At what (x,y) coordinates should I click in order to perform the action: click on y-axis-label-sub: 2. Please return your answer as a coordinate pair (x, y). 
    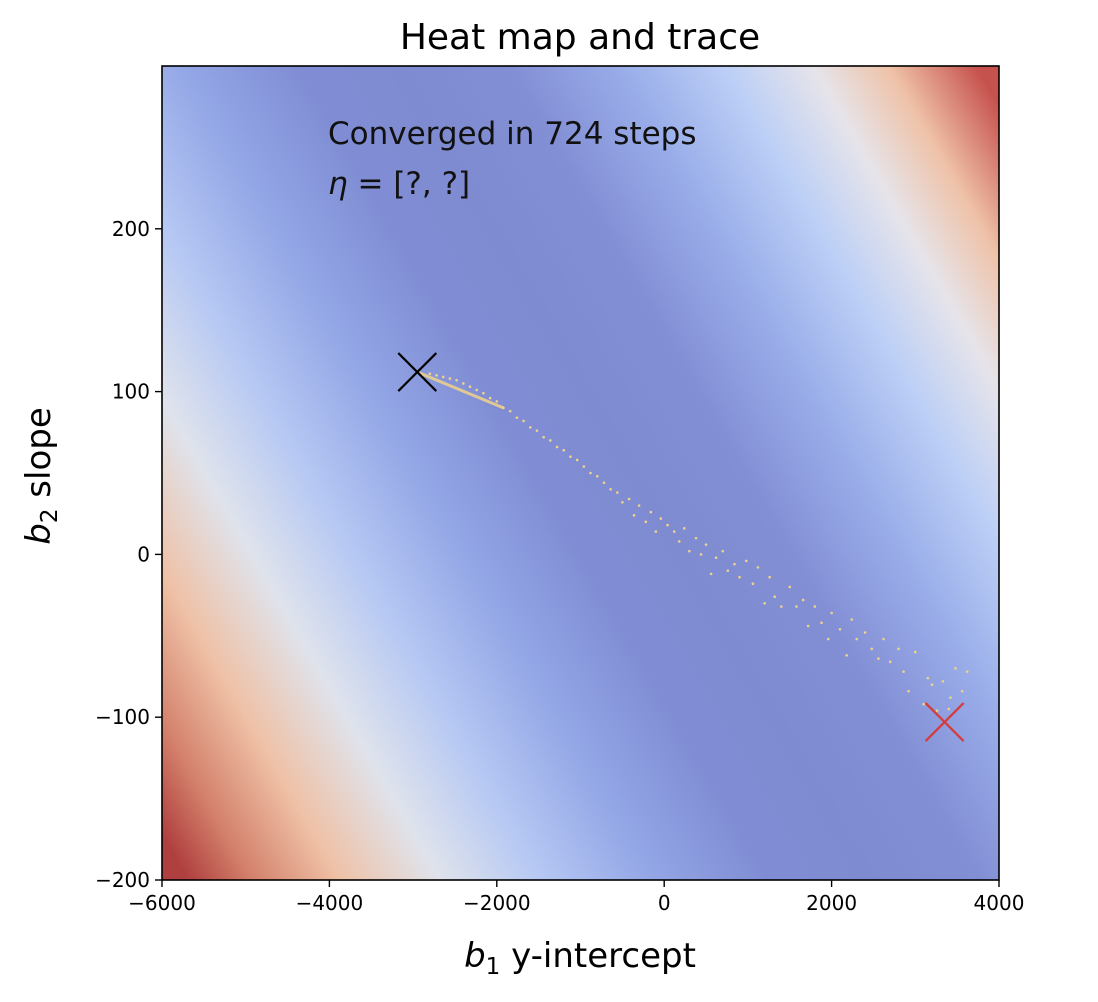
    Looking at the image, I should click on (50, 516).